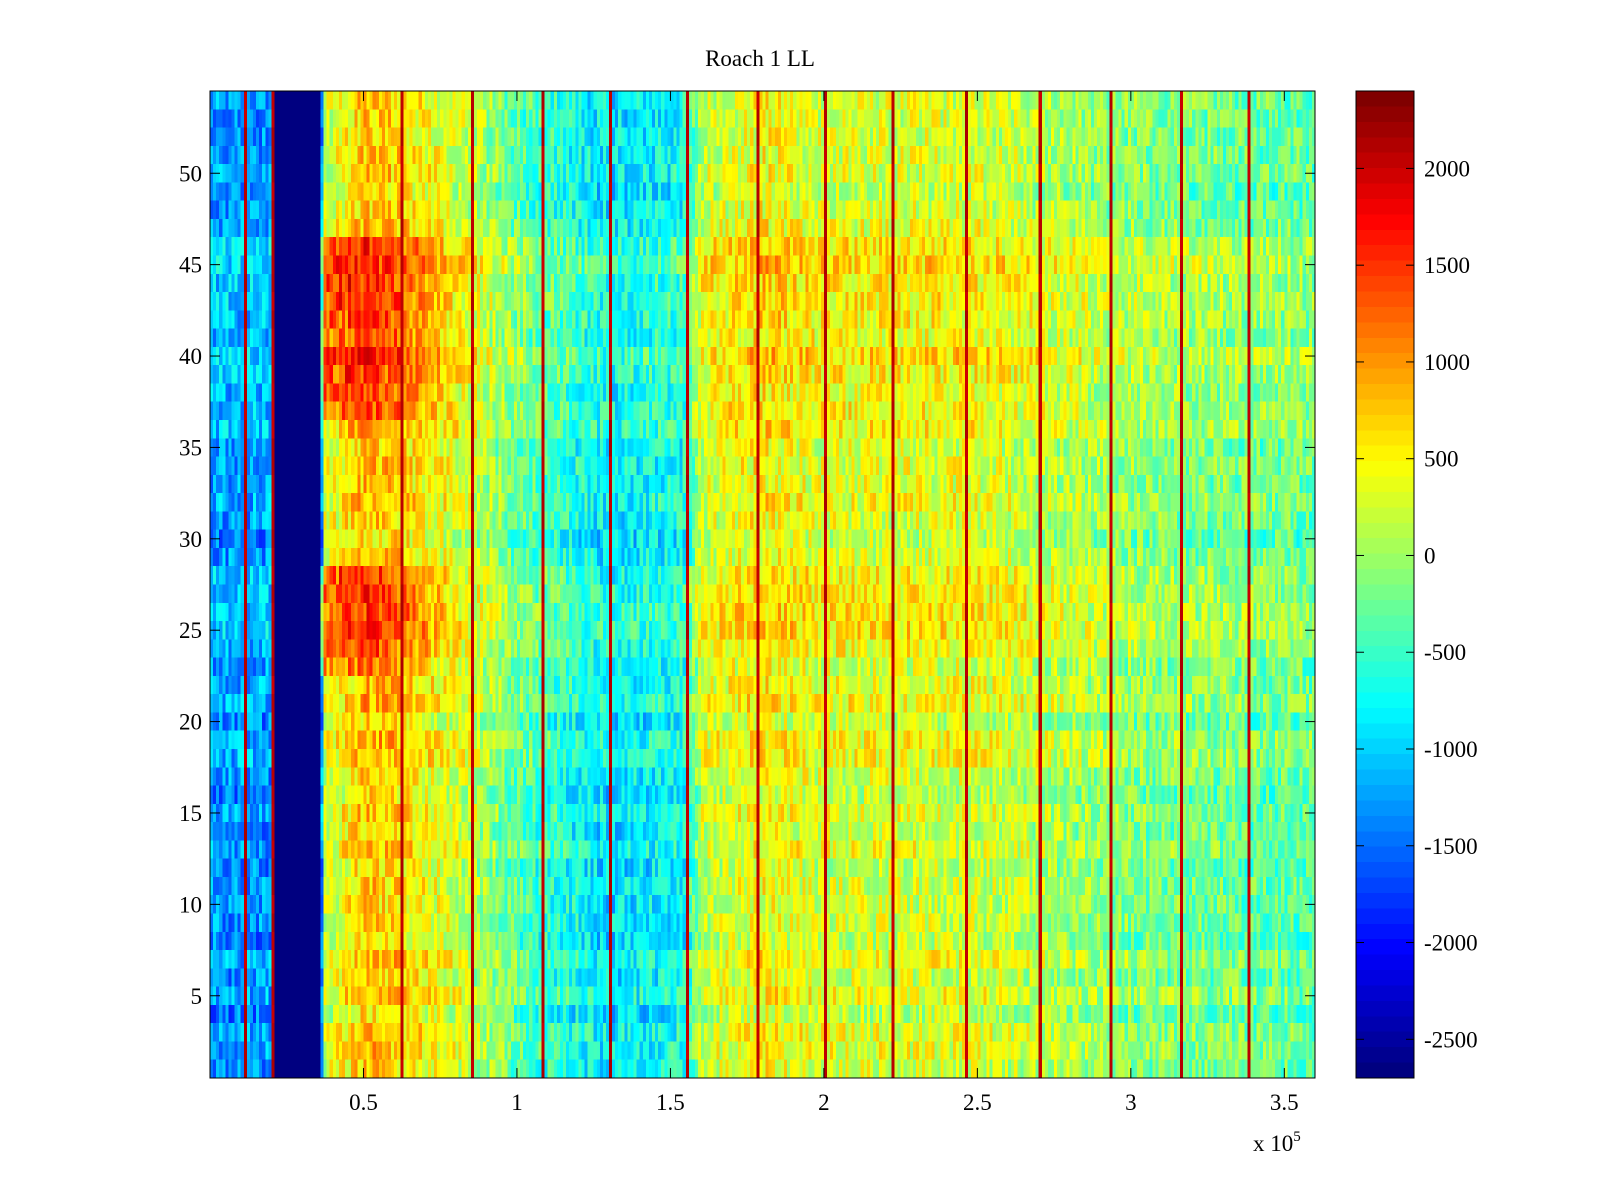 The image size is (1600, 1200). What do you see at coordinates (517, 1102) in the screenshot?
I see `x-tick-label: 1` at bounding box center [517, 1102].